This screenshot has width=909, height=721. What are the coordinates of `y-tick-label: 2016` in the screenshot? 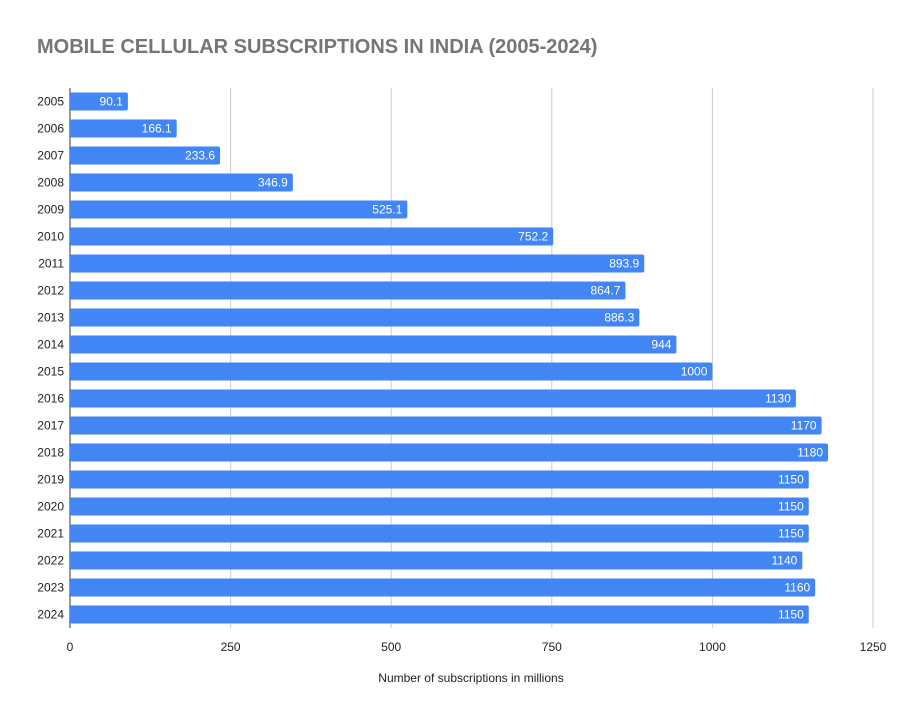 It's located at (50, 399).